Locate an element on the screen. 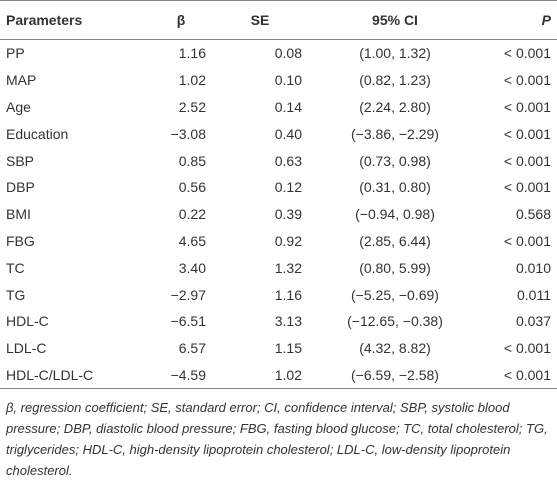 The height and width of the screenshot is (492, 557). column-header: P is located at coordinates (519, 20).